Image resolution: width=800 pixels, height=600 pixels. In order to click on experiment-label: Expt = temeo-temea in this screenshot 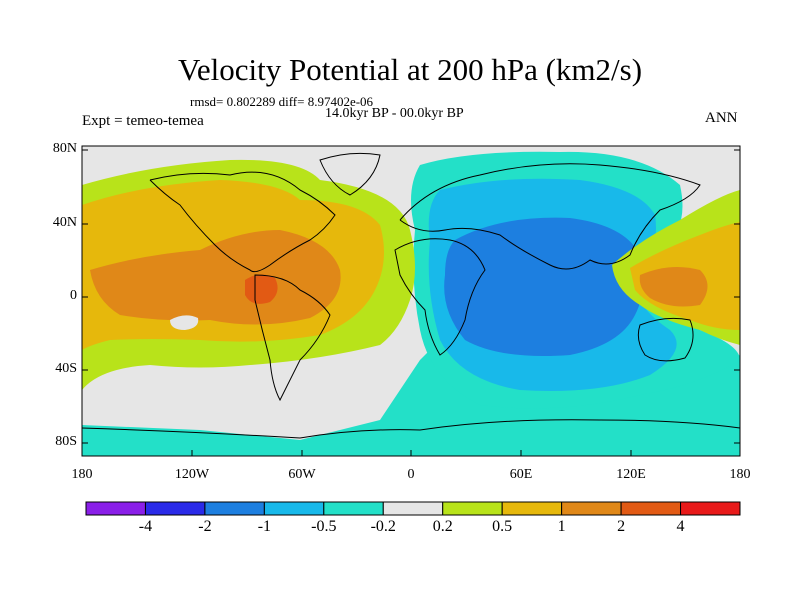, I will do `click(143, 121)`.